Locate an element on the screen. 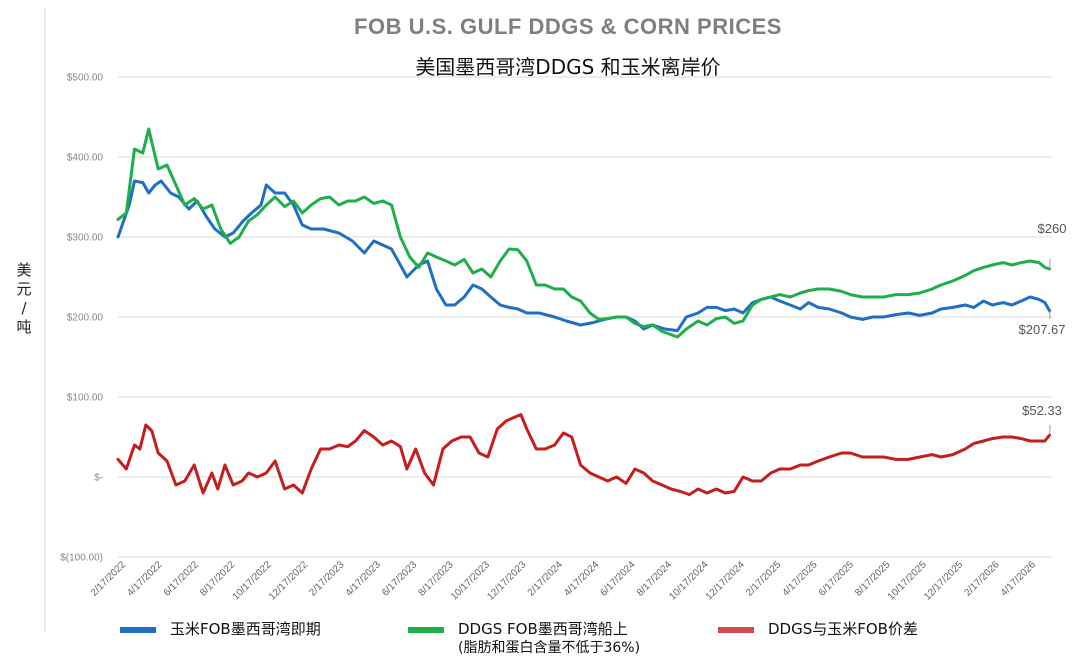 The height and width of the screenshot is (671, 1080). legend-swatch-ddgs is located at coordinates (426, 630).